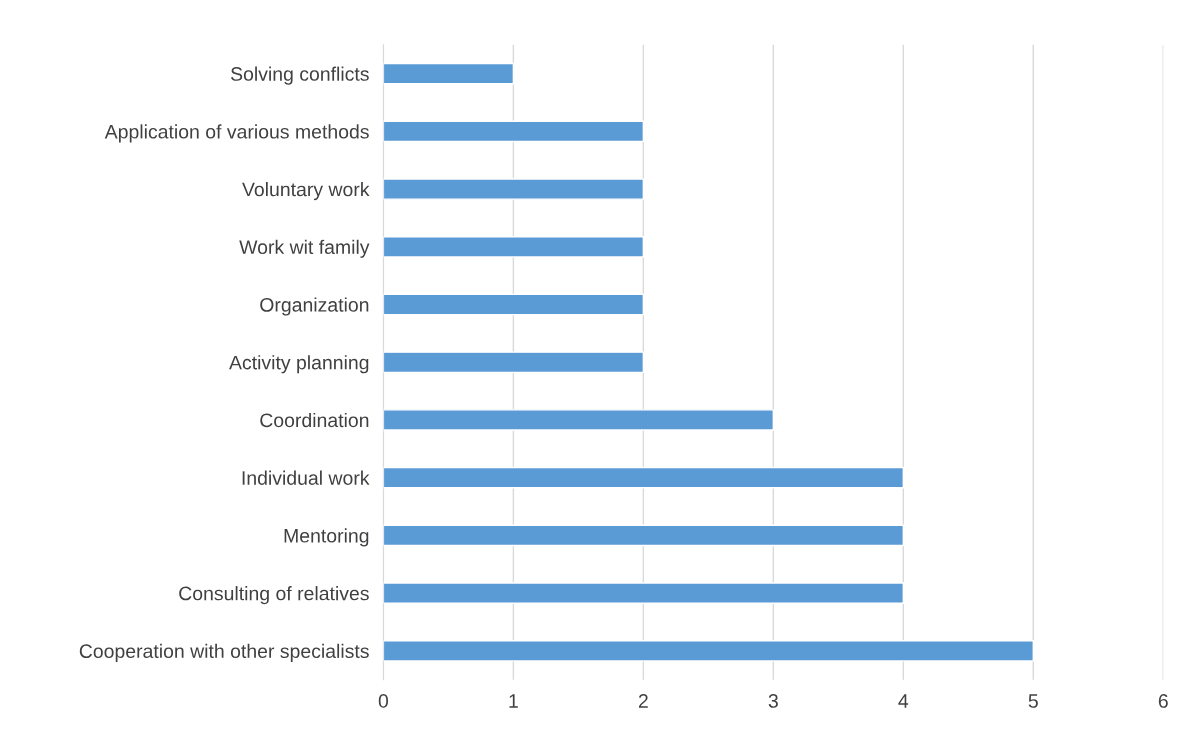  I want to click on x-tick-label: 5, so click(1033, 701).